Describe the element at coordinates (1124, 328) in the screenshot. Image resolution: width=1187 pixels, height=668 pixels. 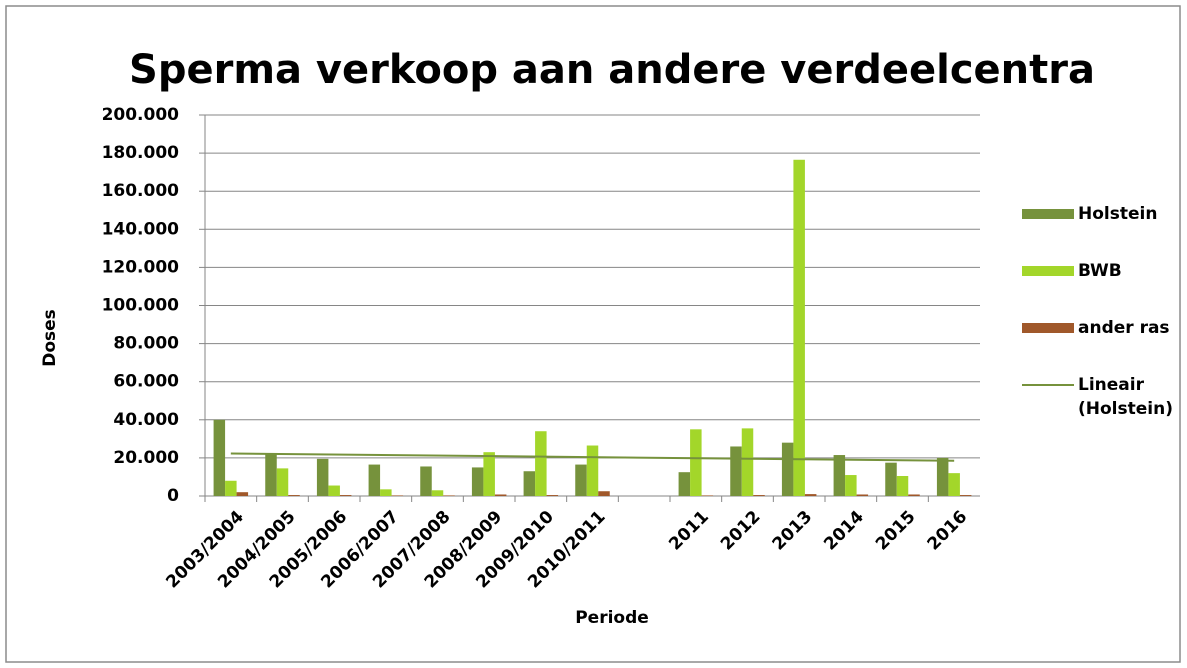
I see `legend-label: ander ras` at that location.